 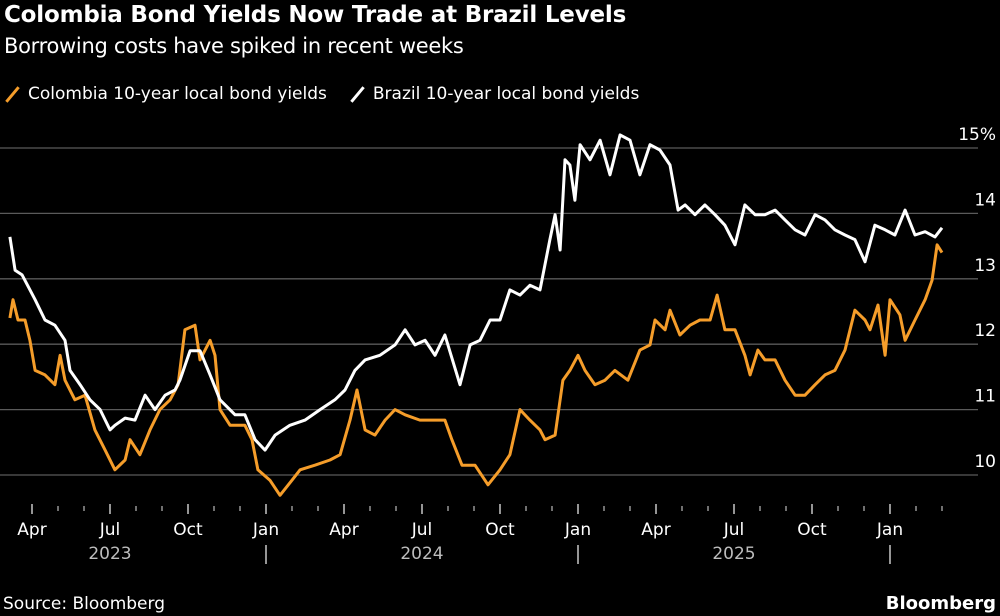 I want to click on year-label: 2025, so click(x=733, y=554).